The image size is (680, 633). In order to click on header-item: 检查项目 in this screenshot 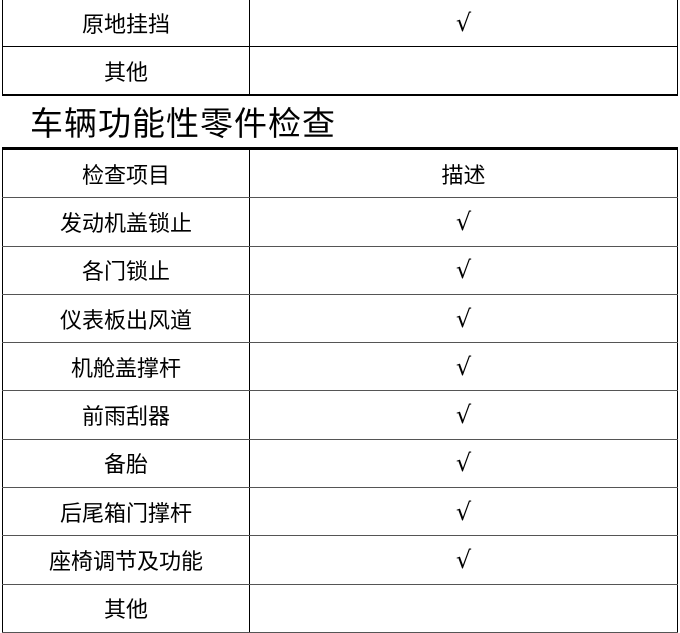, I will do `click(126, 173)`.